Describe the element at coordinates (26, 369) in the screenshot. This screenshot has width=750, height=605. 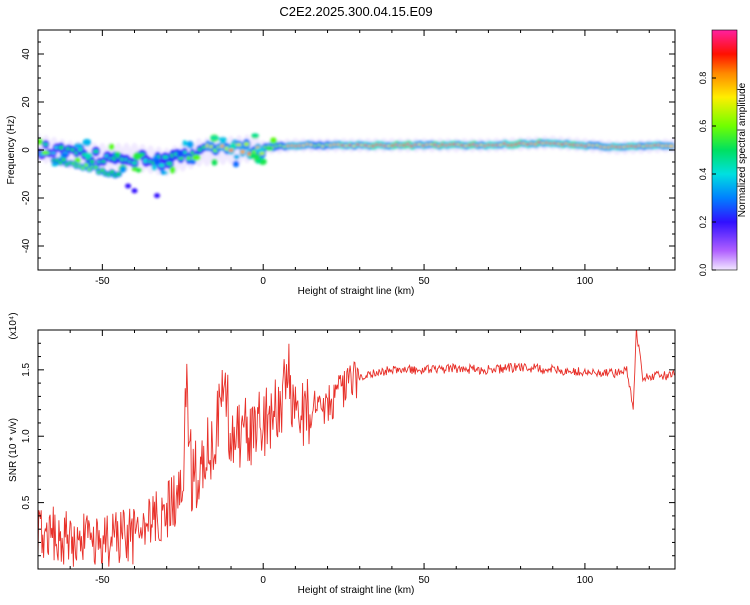
I see `snr-ytick-label: 1.5` at that location.